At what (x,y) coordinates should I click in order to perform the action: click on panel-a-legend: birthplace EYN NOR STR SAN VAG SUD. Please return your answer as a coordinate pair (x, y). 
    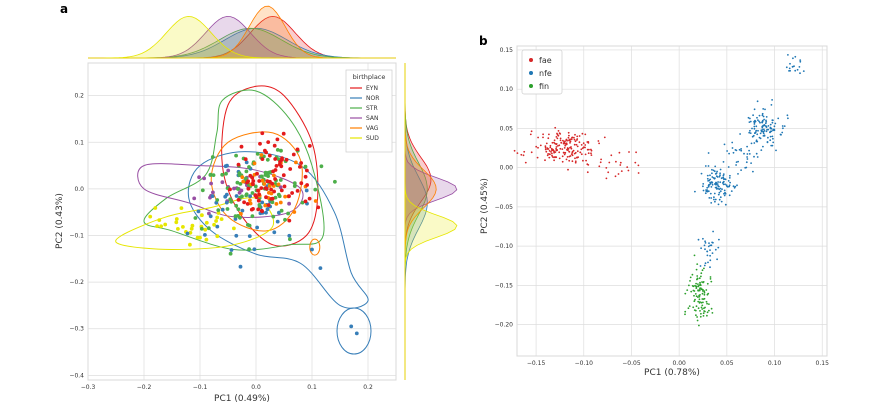
    Looking at the image, I should click on (369, 111).